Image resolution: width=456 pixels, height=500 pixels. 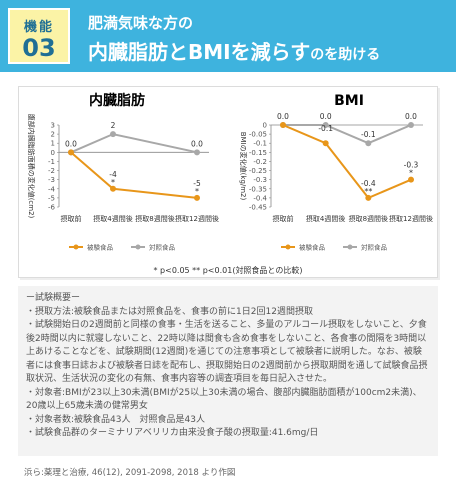 I want to click on data-label: 2, so click(x=113, y=125).